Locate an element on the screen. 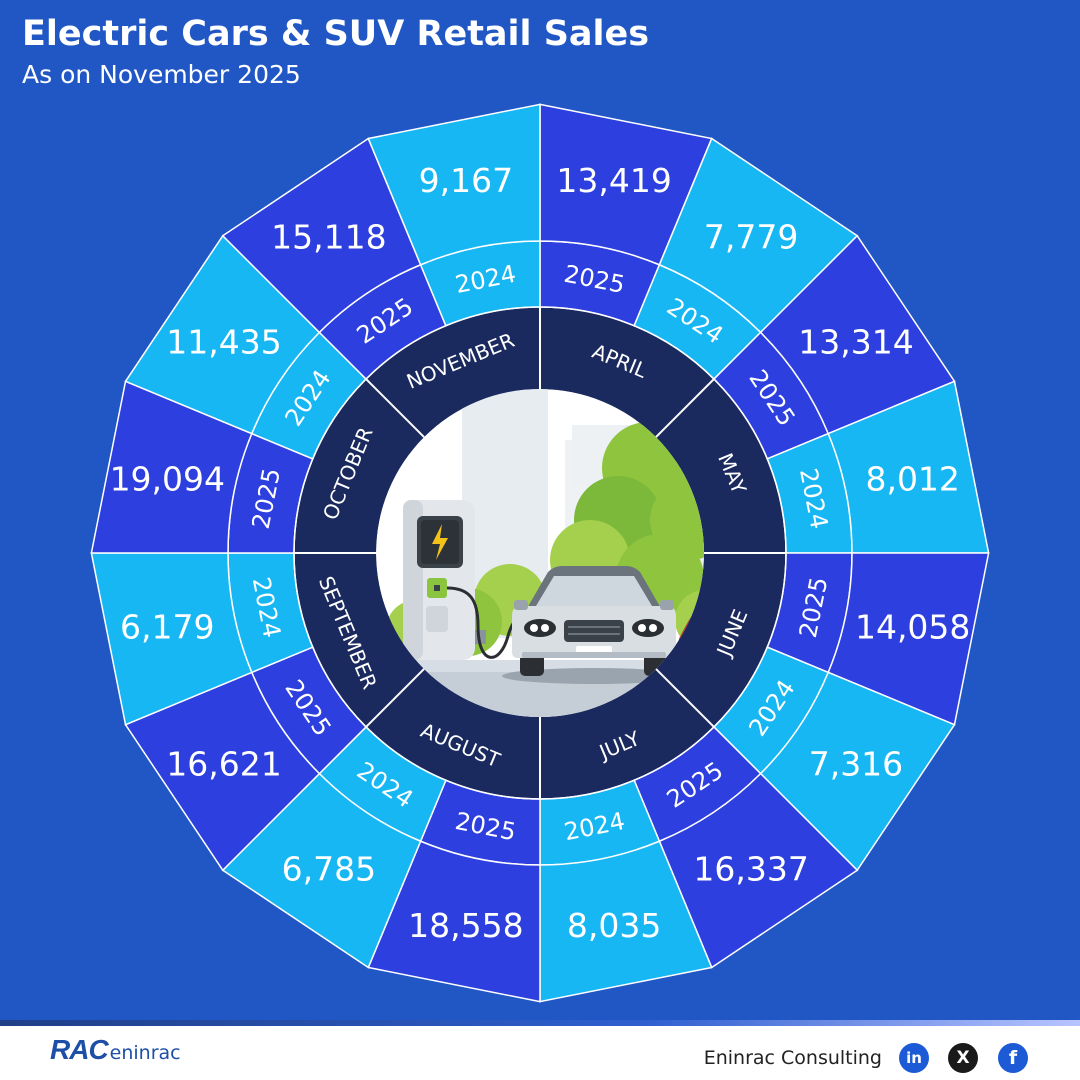 This screenshot has width=1080, height=1080. logo-suffix: eninrac is located at coordinates (145, 1053).